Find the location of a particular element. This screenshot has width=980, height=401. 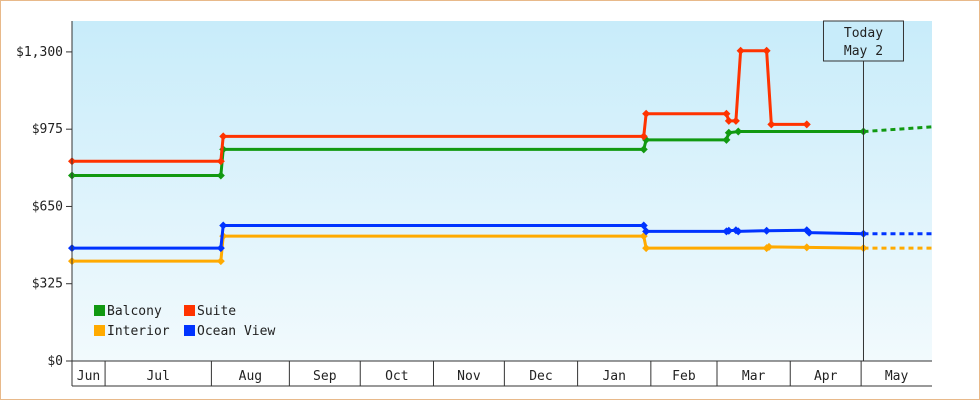

month-label-apr: Apr is located at coordinates (826, 376).